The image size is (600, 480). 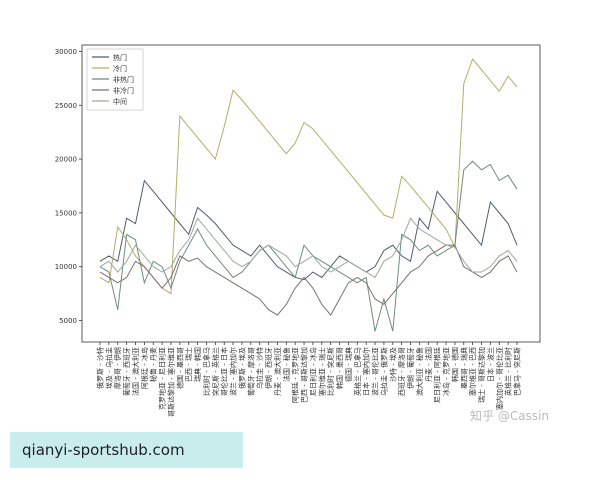 What do you see at coordinates (348, 364) in the screenshot?
I see `x-tick-label: 德国 - 瑞典` at bounding box center [348, 364].